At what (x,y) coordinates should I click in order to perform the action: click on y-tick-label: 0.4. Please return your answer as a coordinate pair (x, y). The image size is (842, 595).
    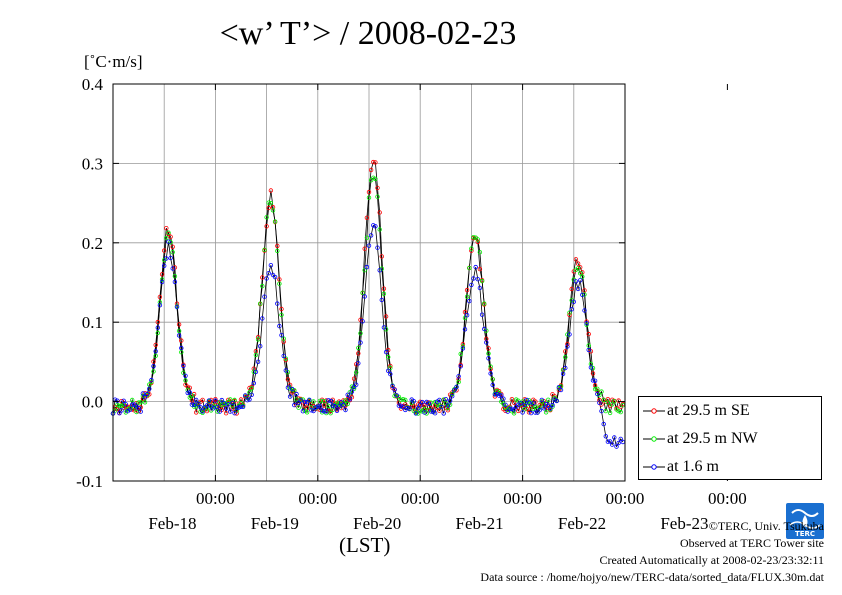
    Looking at the image, I should click on (93, 84).